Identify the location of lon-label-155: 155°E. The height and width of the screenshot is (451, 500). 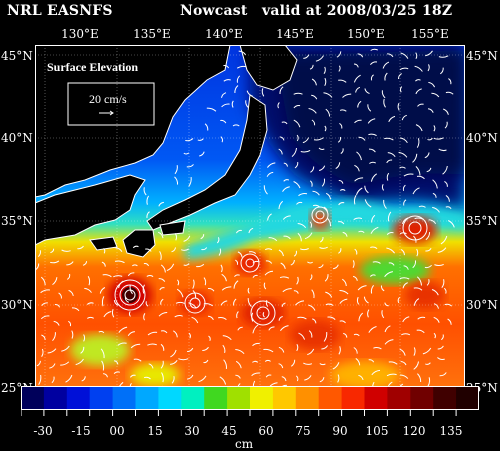
(430, 34).